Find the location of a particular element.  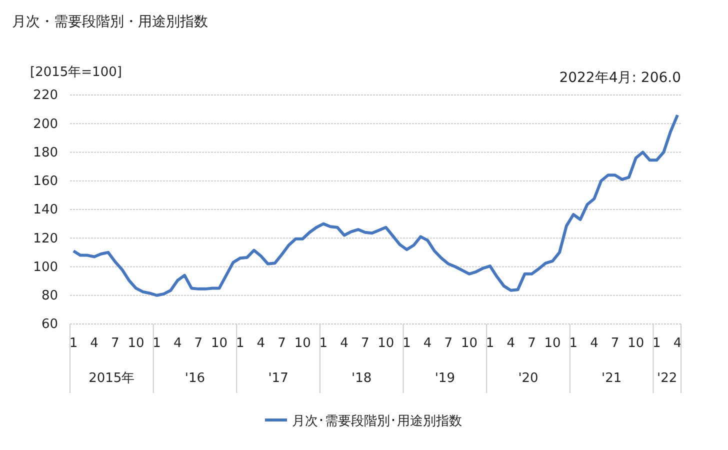

text: '22 is located at coordinates (667, 378).